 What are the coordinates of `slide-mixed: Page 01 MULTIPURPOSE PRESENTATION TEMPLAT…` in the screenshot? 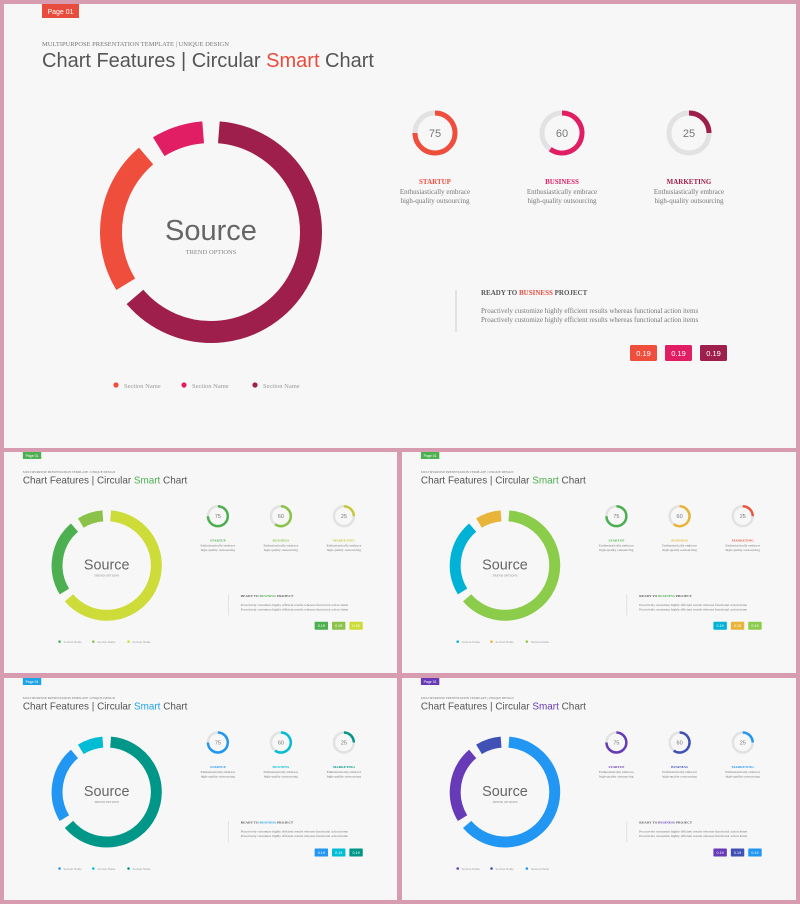 It's located at (599, 562).